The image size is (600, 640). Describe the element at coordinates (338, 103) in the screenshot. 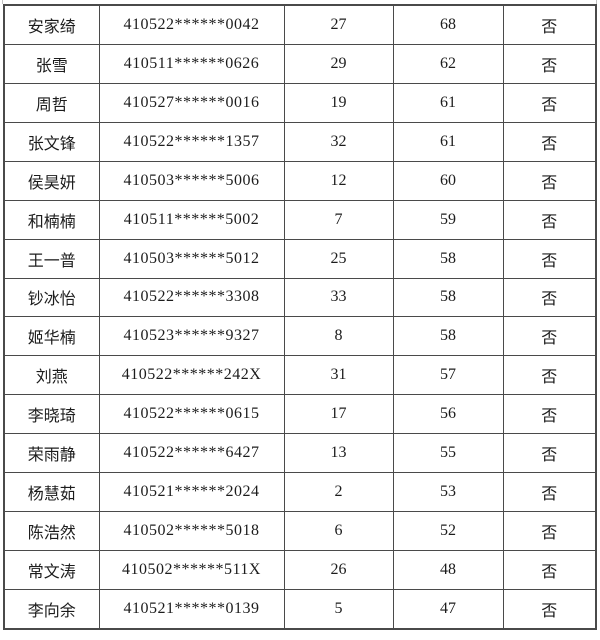

I see `number-1-cell: 19` at that location.